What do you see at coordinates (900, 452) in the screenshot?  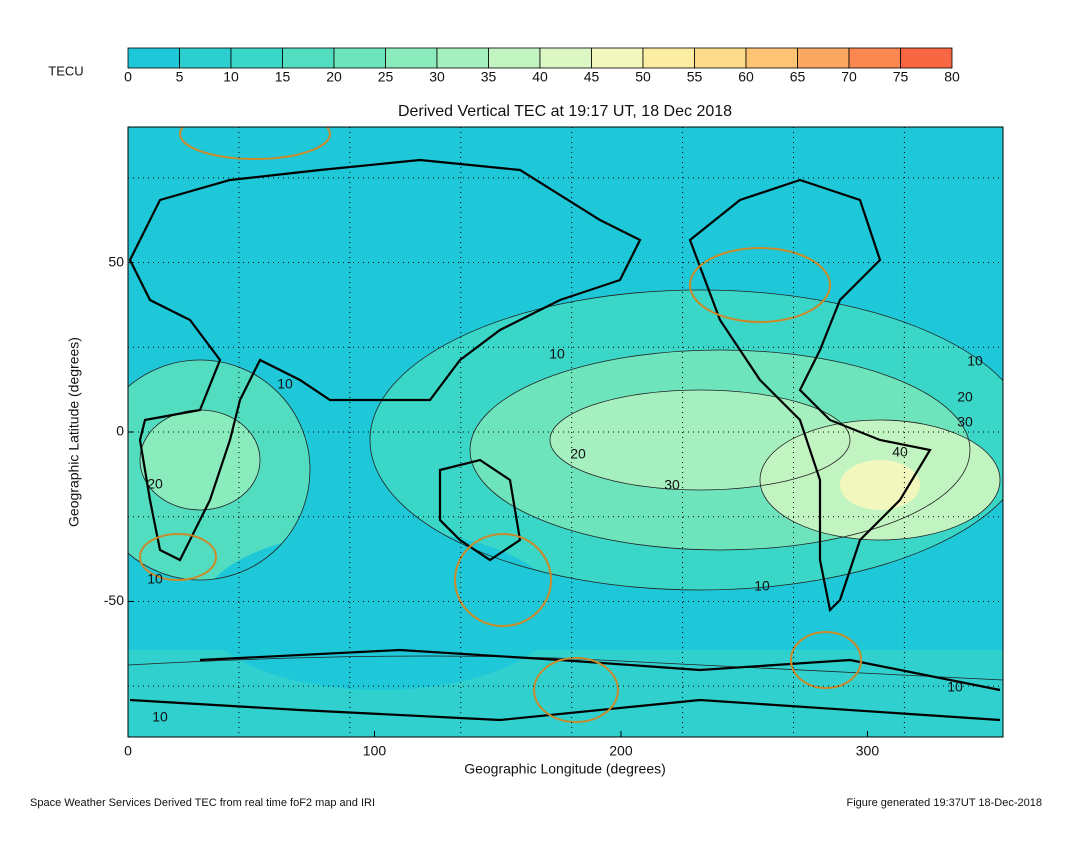 I see `contour-label: 40` at bounding box center [900, 452].